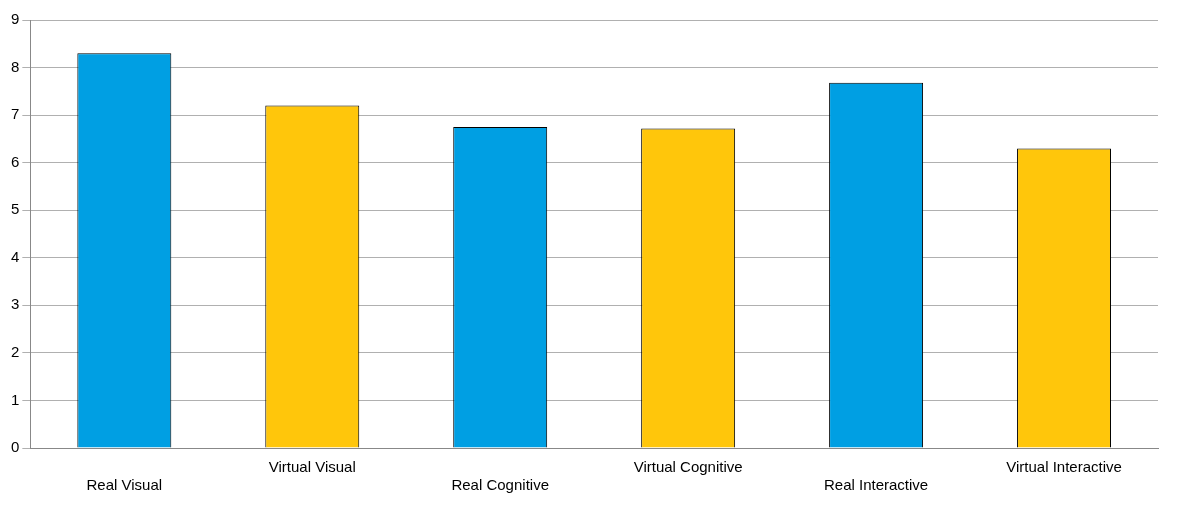 The height and width of the screenshot is (508, 1178). What do you see at coordinates (15, 161) in the screenshot?
I see `y-tick-label: 6` at bounding box center [15, 161].